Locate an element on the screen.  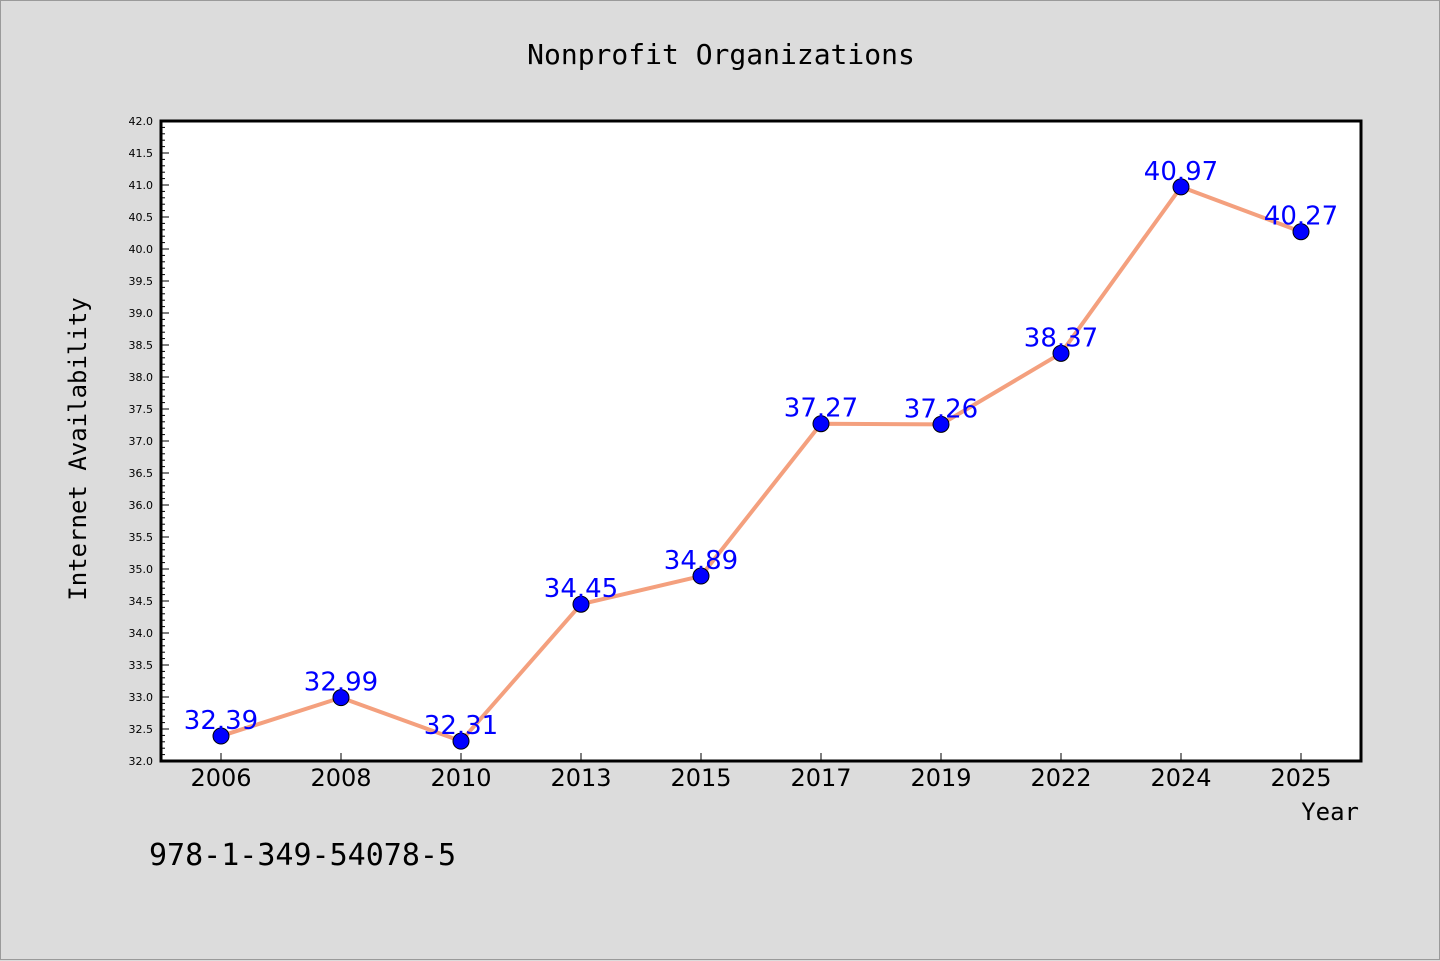
y-tick-label: 34.0 is located at coordinates (141, 633).